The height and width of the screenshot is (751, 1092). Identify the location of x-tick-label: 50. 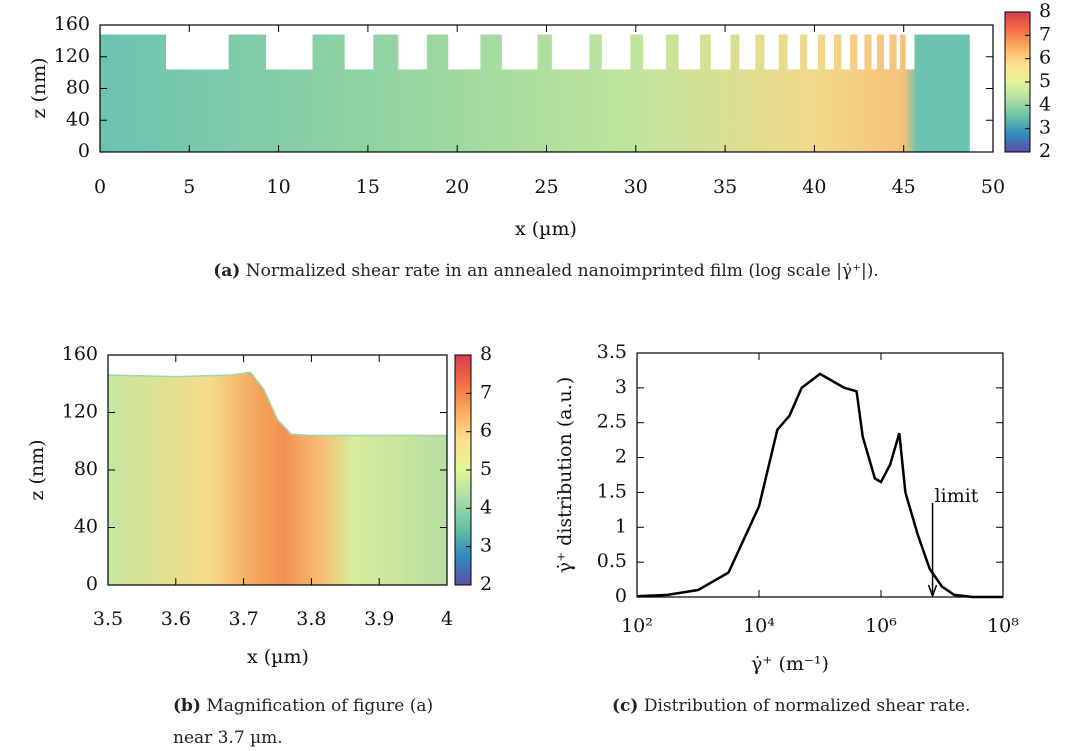
(993, 187).